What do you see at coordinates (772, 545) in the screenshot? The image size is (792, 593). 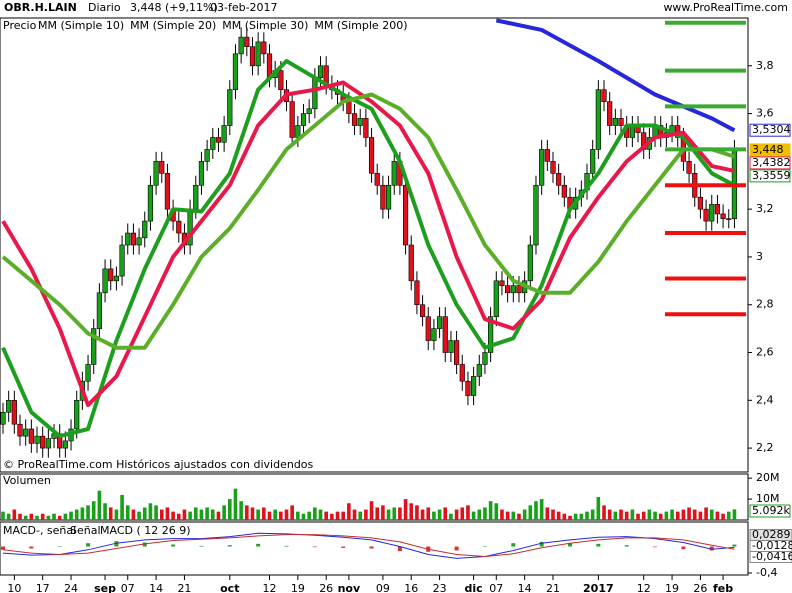 I see `macd-label: -0,0128` at bounding box center [772, 545].